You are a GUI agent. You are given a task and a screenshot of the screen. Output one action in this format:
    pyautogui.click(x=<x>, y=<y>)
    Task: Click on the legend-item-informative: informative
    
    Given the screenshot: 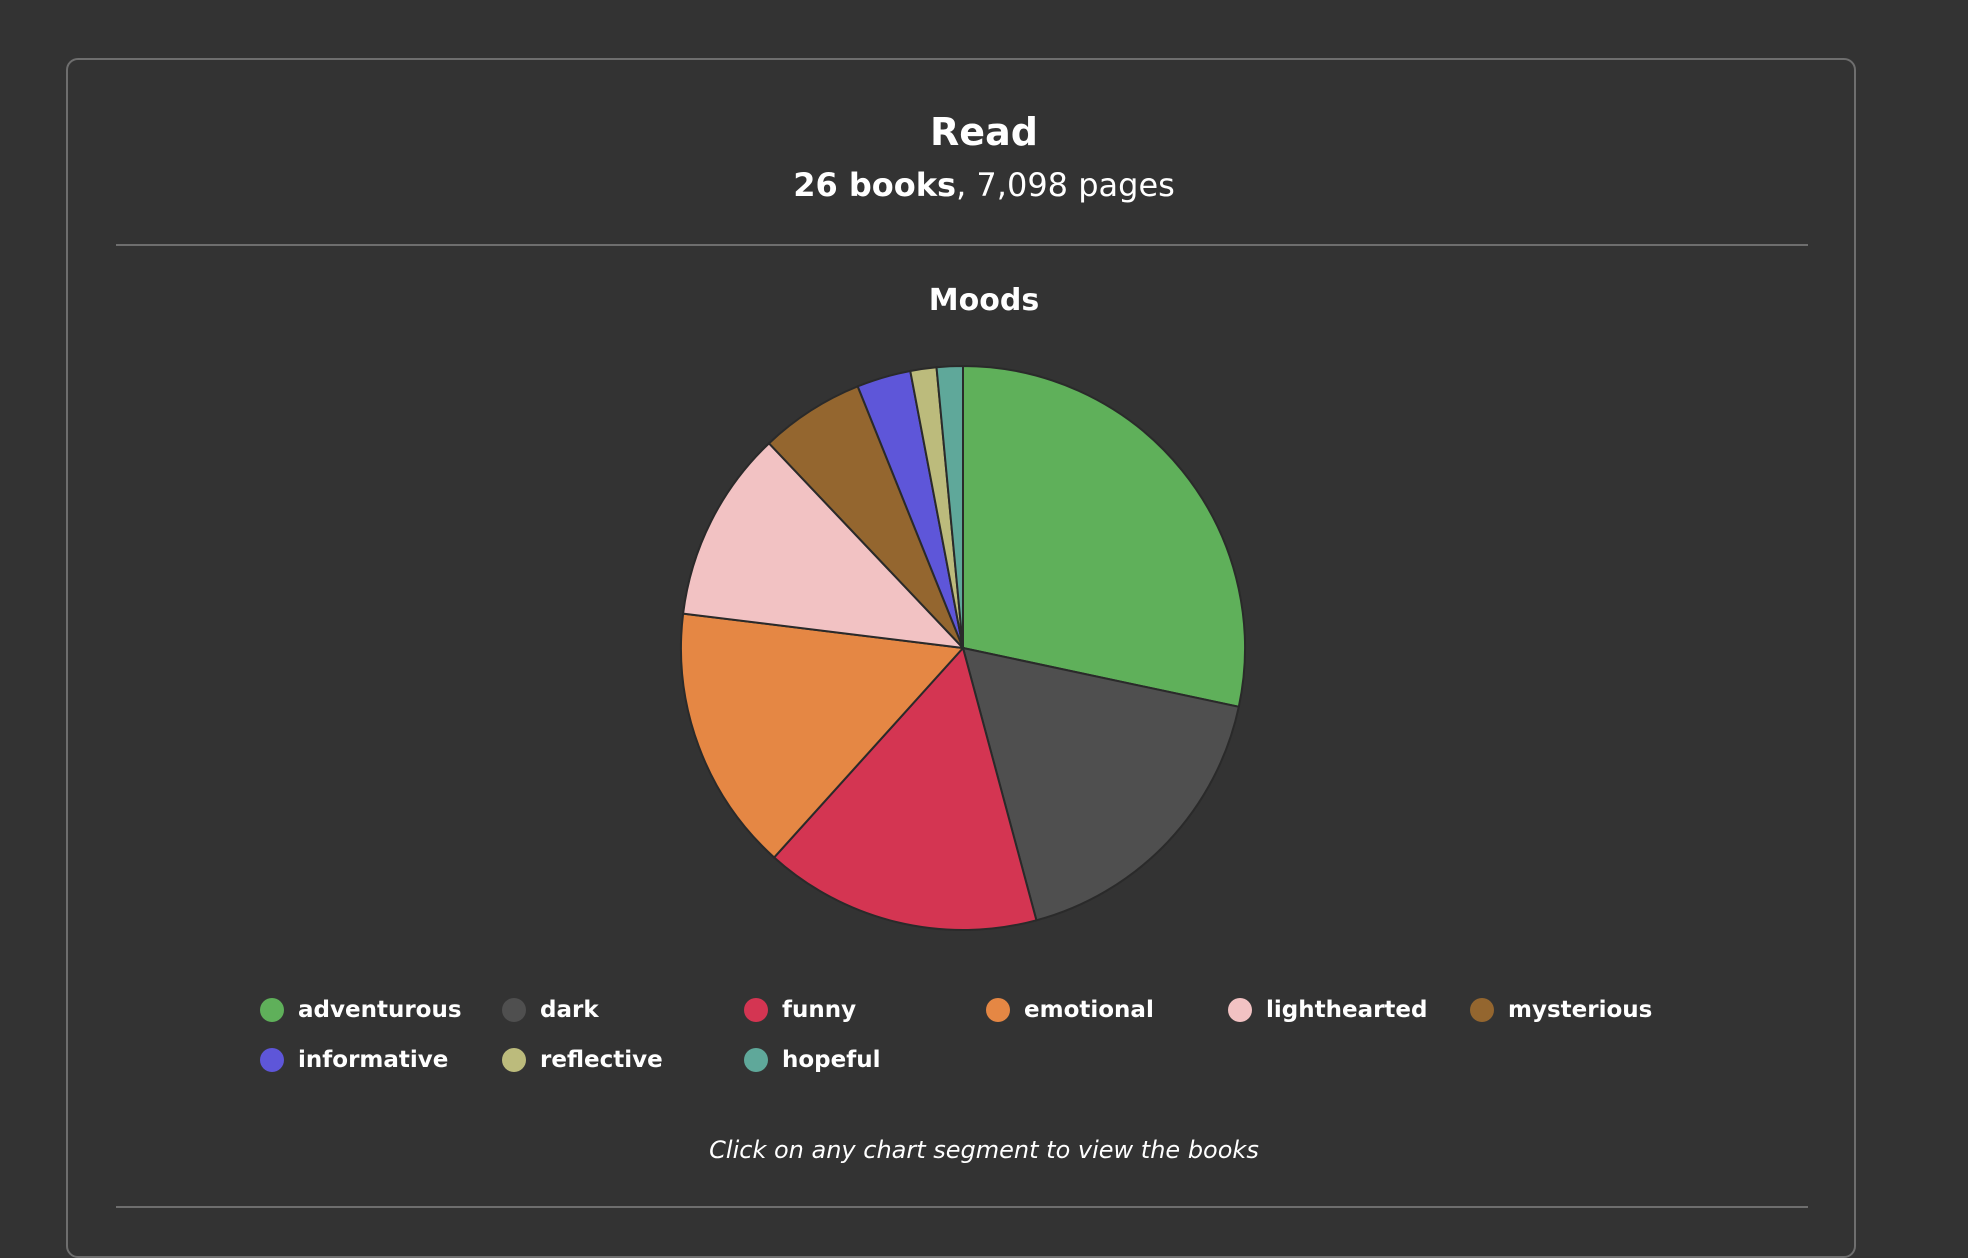 What is the action you would take?
    pyautogui.click(x=354, y=1060)
    